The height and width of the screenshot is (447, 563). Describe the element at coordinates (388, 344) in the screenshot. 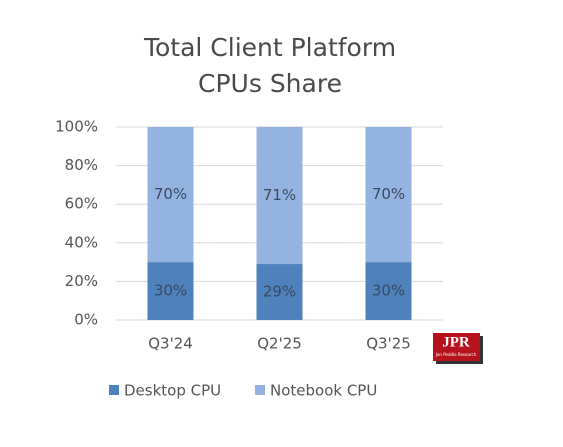

I see `x-tick-label: Q3'25` at that location.